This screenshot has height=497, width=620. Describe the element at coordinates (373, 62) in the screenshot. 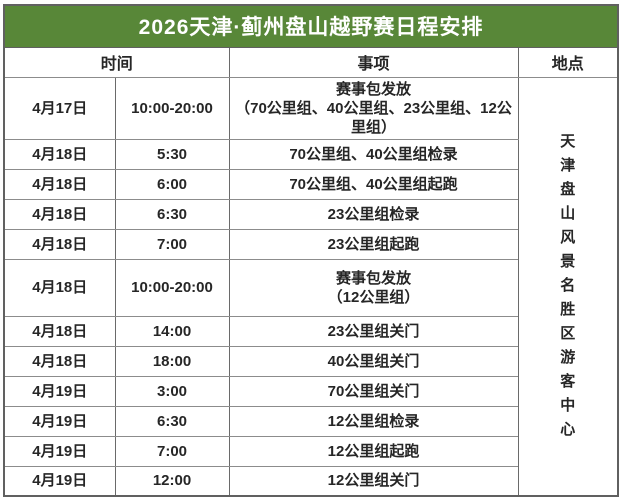

I see `column-header-event: 事项` at that location.